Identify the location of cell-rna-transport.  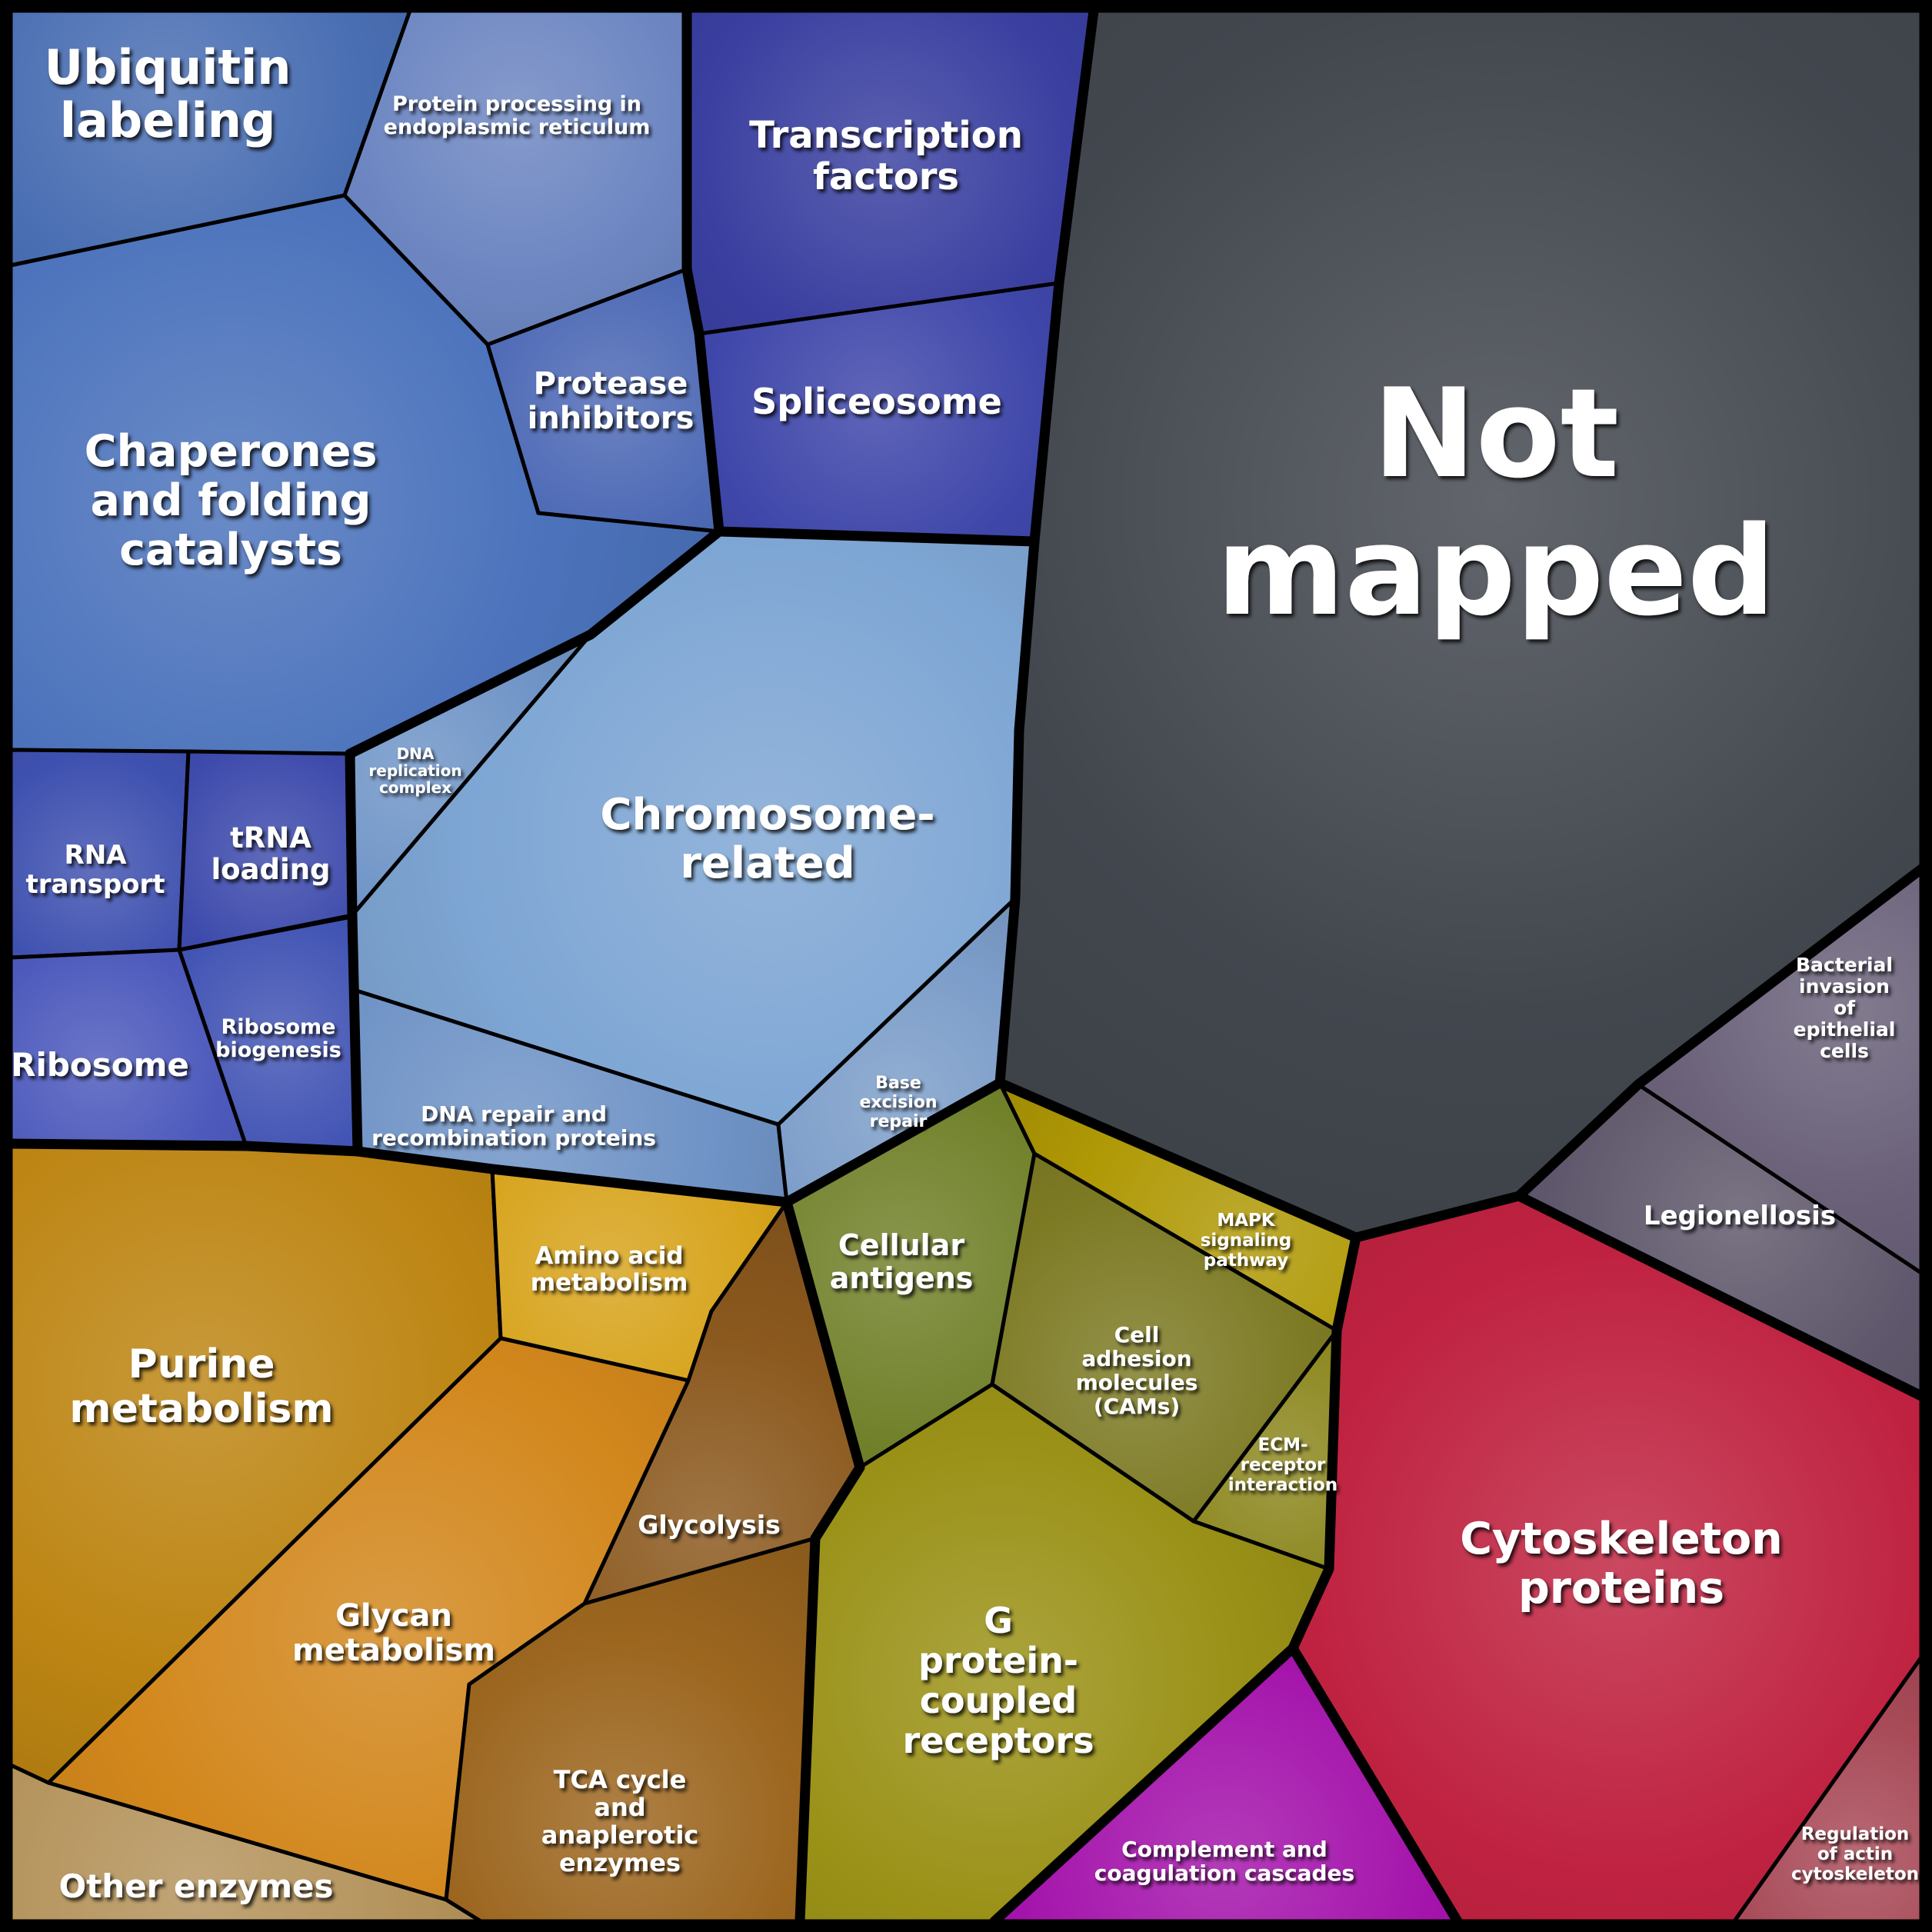
(99, 854).